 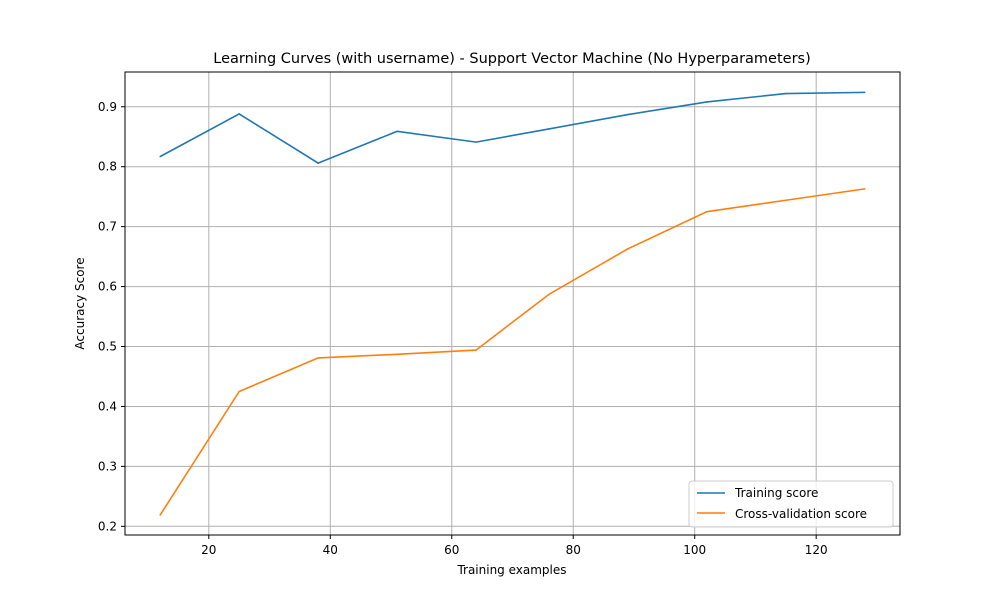 I want to click on x-tick-label: 120, so click(x=816, y=550).